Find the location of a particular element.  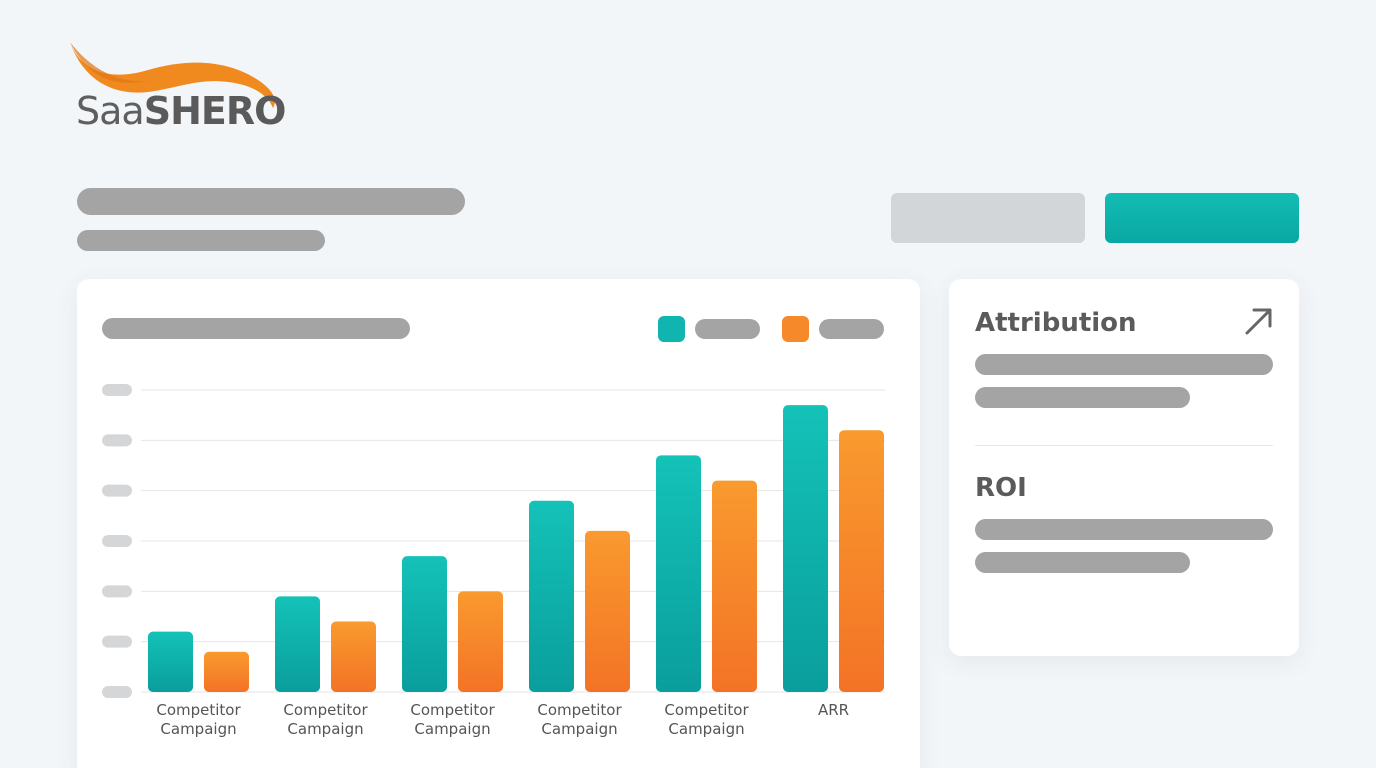

legend-label-placeholder-b is located at coordinates (851, 329).